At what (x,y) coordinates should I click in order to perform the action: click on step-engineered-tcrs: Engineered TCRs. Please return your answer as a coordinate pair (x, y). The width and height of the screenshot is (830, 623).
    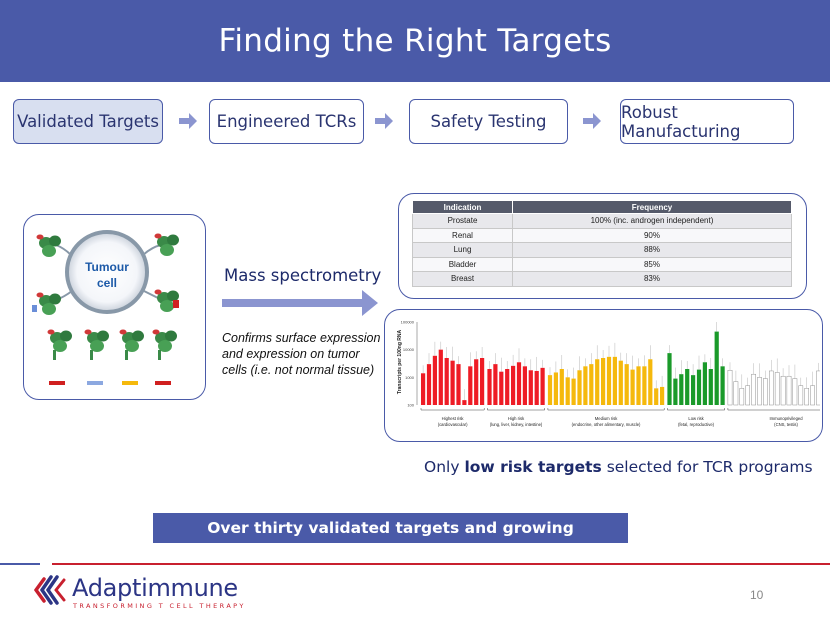
    Looking at the image, I should click on (286, 121).